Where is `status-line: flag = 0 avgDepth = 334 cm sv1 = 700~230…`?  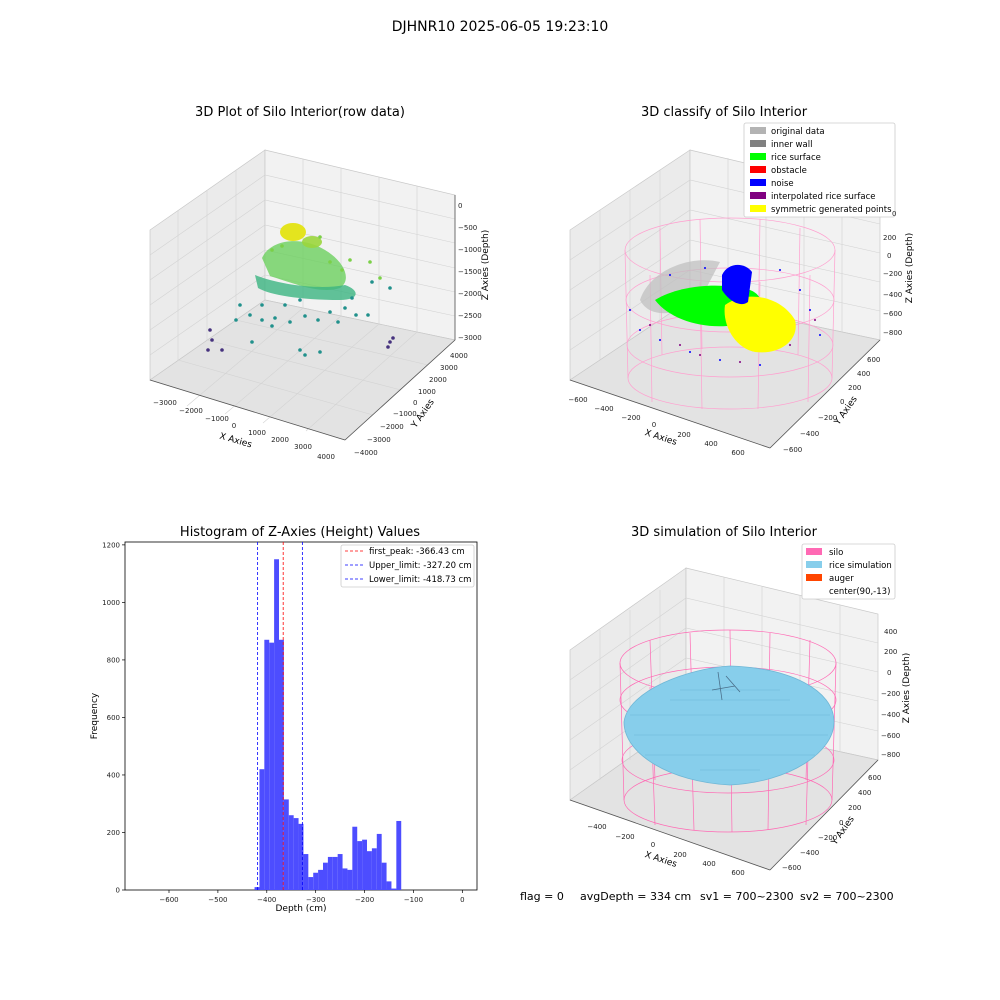 status-line: flag = 0 avgDepth = 334 cm sv1 = 700~230… is located at coordinates (707, 896).